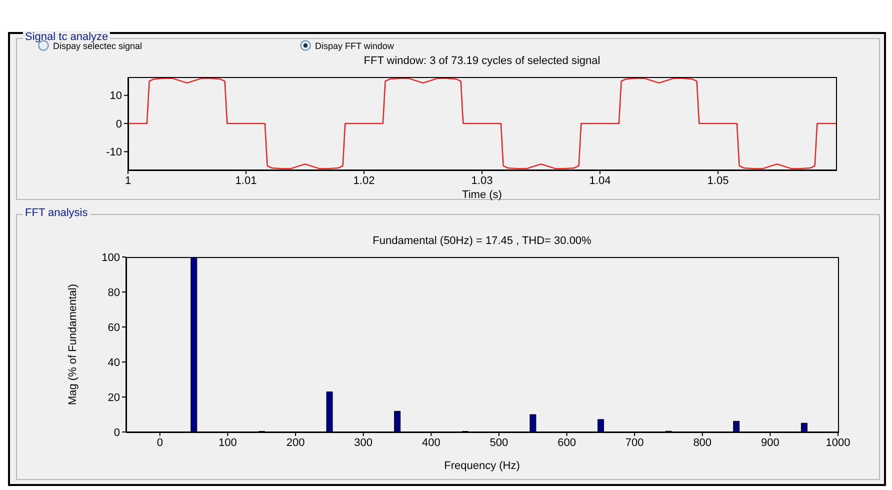 This screenshot has height=490, width=892. What do you see at coordinates (72, 345) in the screenshot?
I see `y-axis-title: Mag (% of Fundamental)` at bounding box center [72, 345].